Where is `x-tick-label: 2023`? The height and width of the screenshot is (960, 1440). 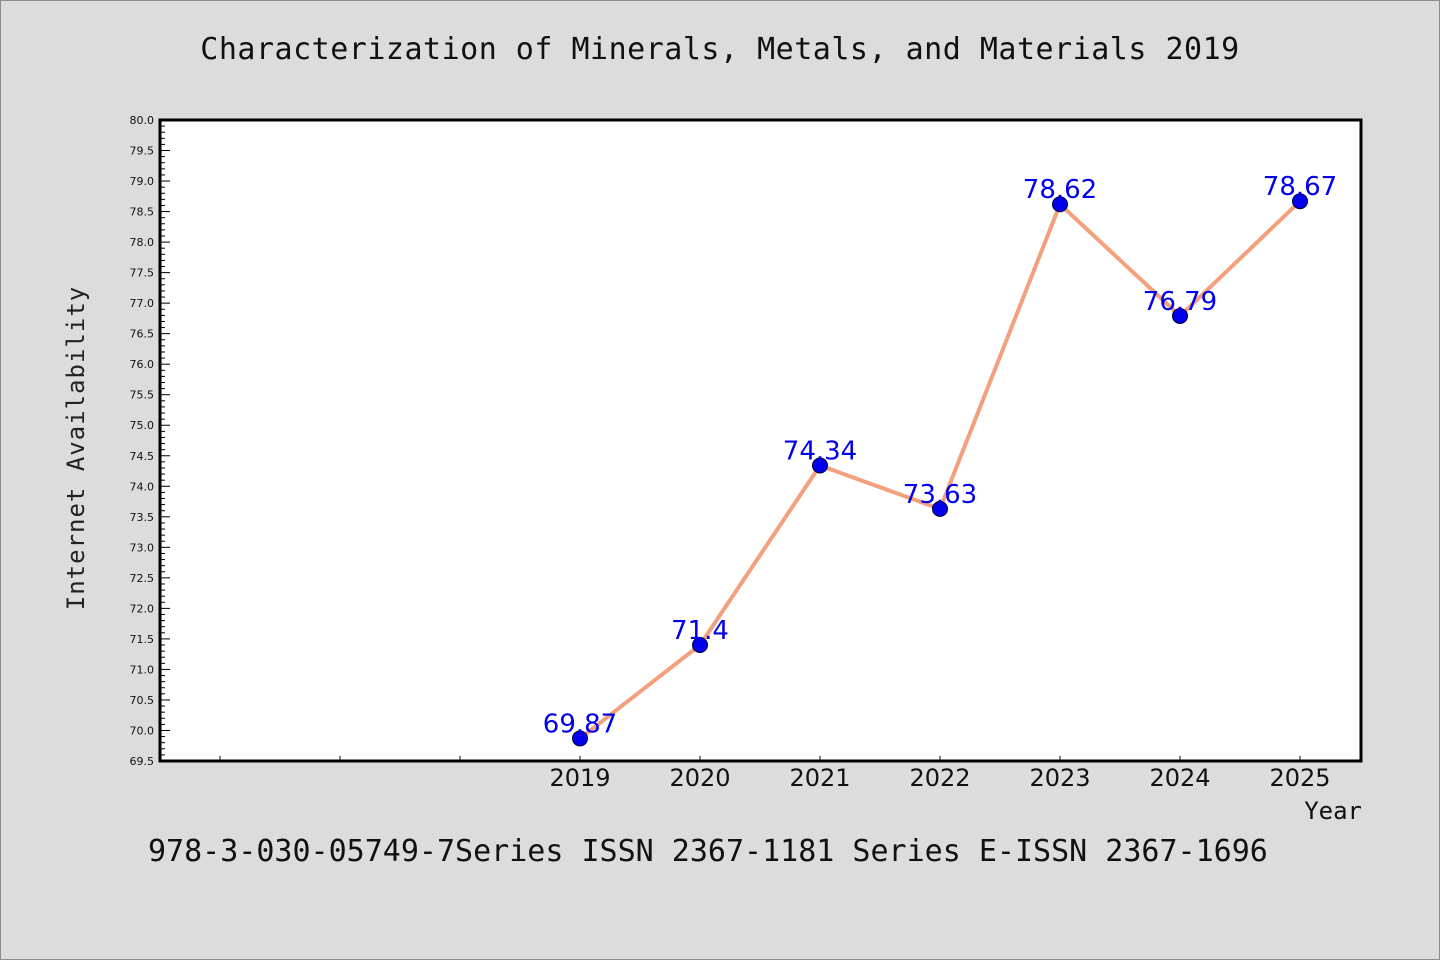
x-tick-label: 2023 is located at coordinates (1059, 778).